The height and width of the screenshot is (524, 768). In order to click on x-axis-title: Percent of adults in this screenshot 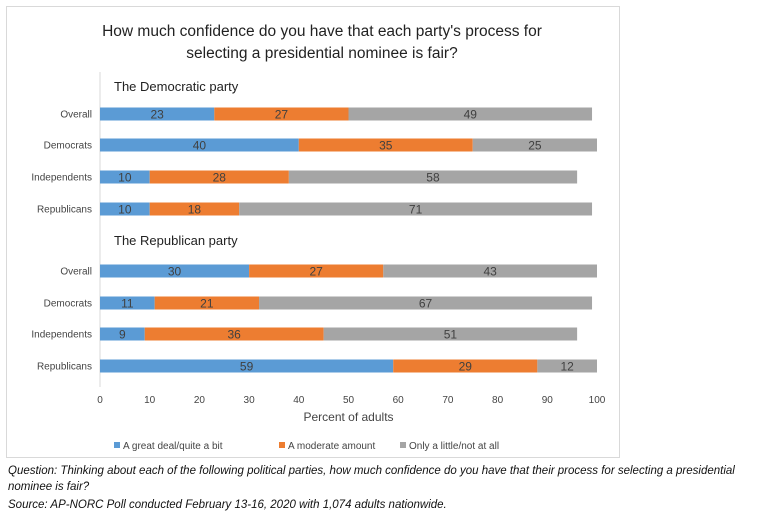, I will do `click(348, 417)`.